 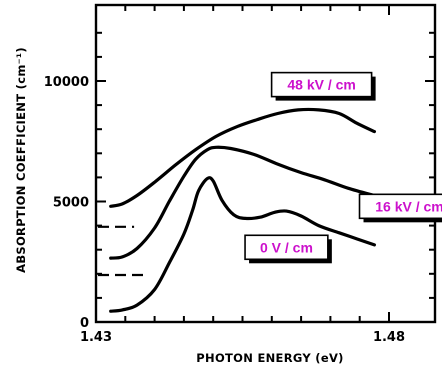 I want to click on y-tick-label: 5000, so click(x=71, y=203).